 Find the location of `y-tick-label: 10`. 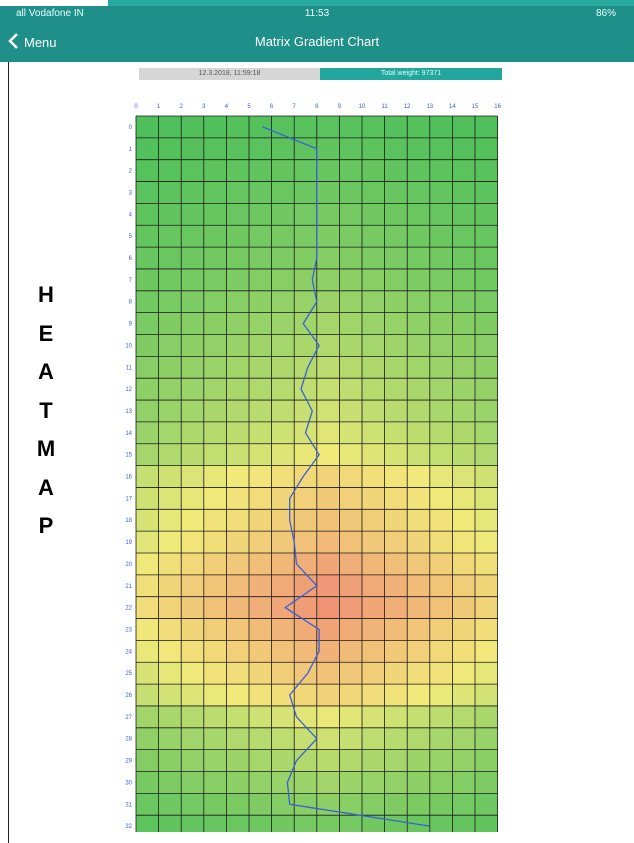

y-tick-label: 10 is located at coordinates (128, 346).